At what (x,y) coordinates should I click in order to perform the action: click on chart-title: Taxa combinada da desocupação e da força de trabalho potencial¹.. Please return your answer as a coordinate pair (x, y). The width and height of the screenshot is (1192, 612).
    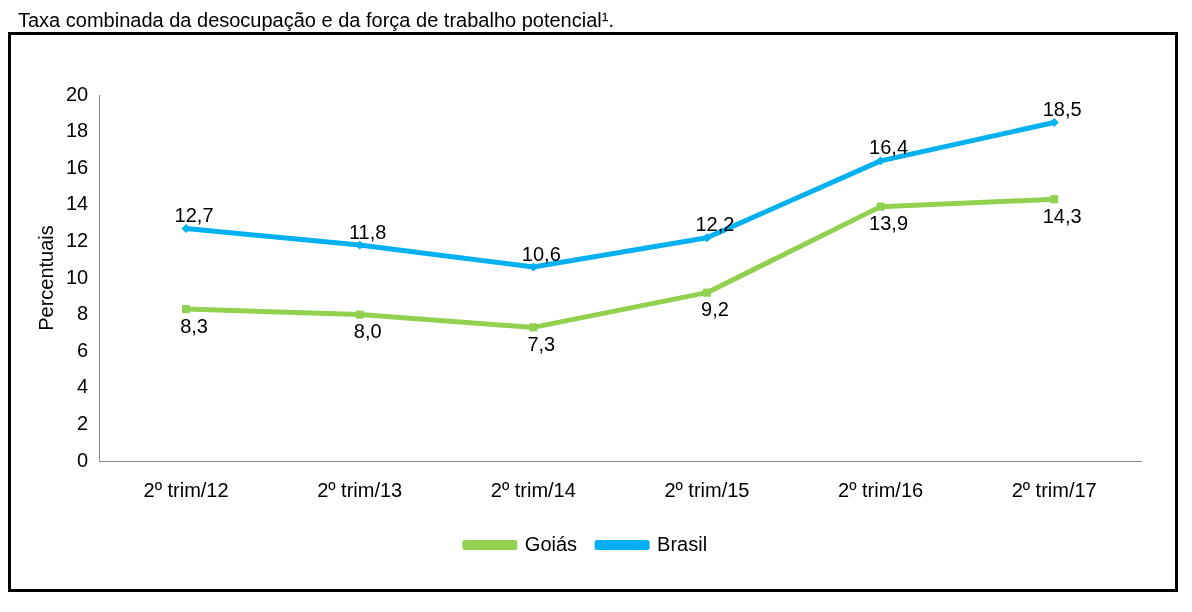
    Looking at the image, I should click on (316, 20).